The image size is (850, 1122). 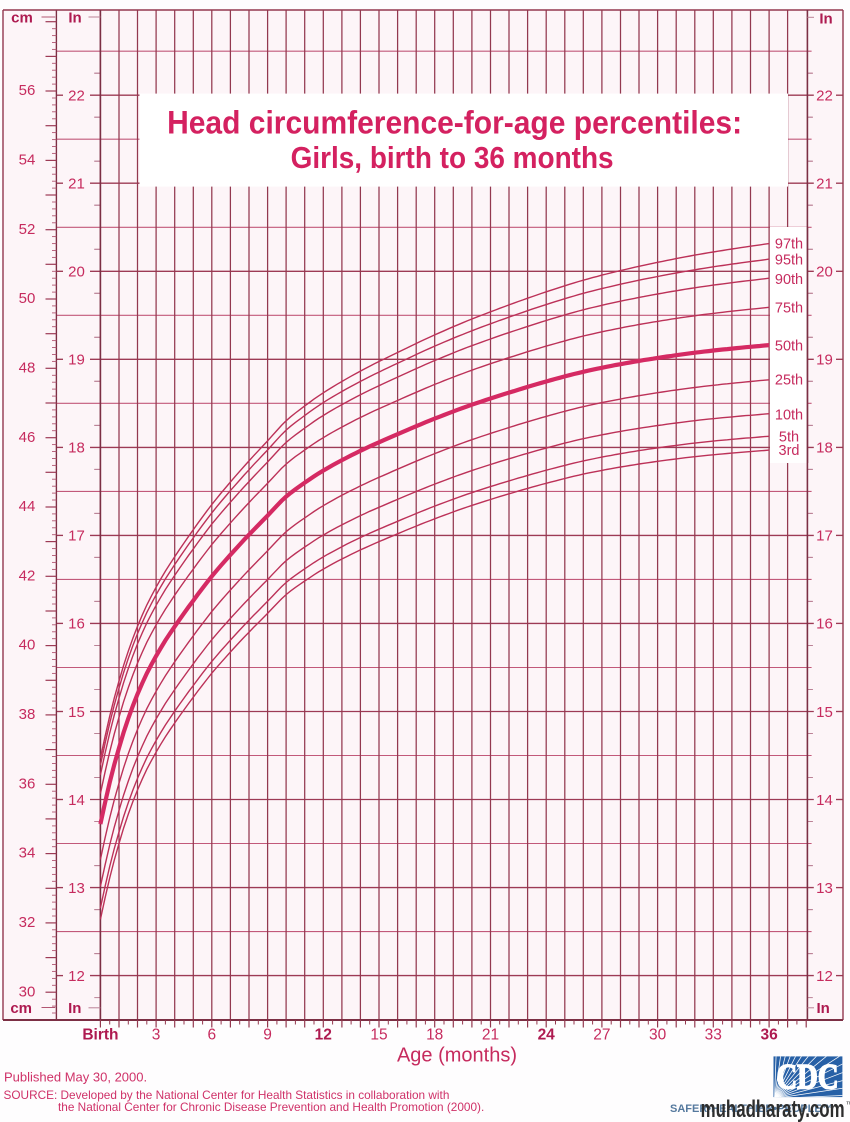 What do you see at coordinates (789, 381) in the screenshot?
I see `svg-text: 25th` at bounding box center [789, 381].